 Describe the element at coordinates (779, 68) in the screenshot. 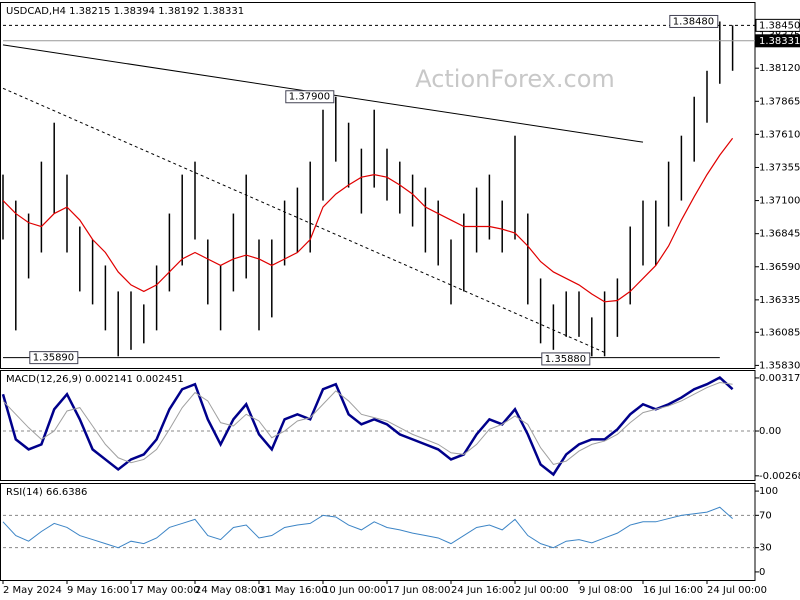

I see `y-tick-label: 1.38120` at that location.